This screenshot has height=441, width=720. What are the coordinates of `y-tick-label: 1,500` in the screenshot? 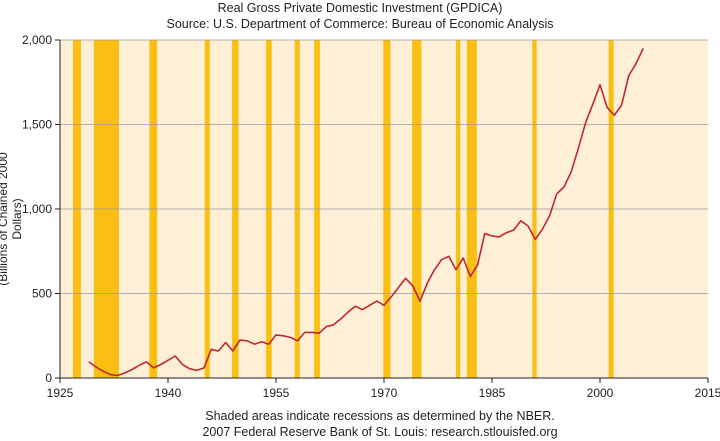 It's located at (37, 125).